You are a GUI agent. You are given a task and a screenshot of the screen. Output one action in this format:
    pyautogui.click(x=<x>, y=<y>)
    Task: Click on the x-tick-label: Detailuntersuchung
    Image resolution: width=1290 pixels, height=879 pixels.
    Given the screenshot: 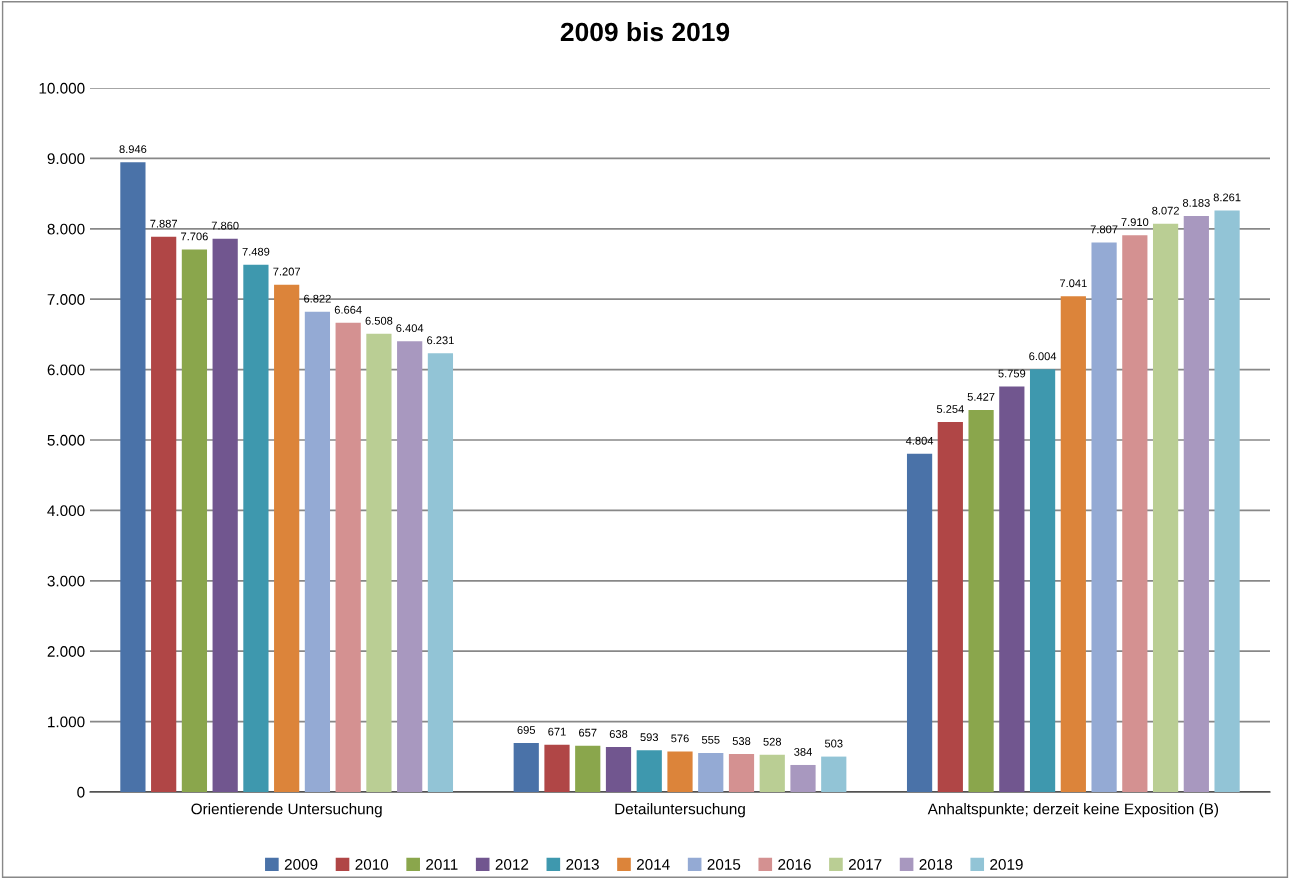 What is the action you would take?
    pyautogui.click(x=680, y=810)
    